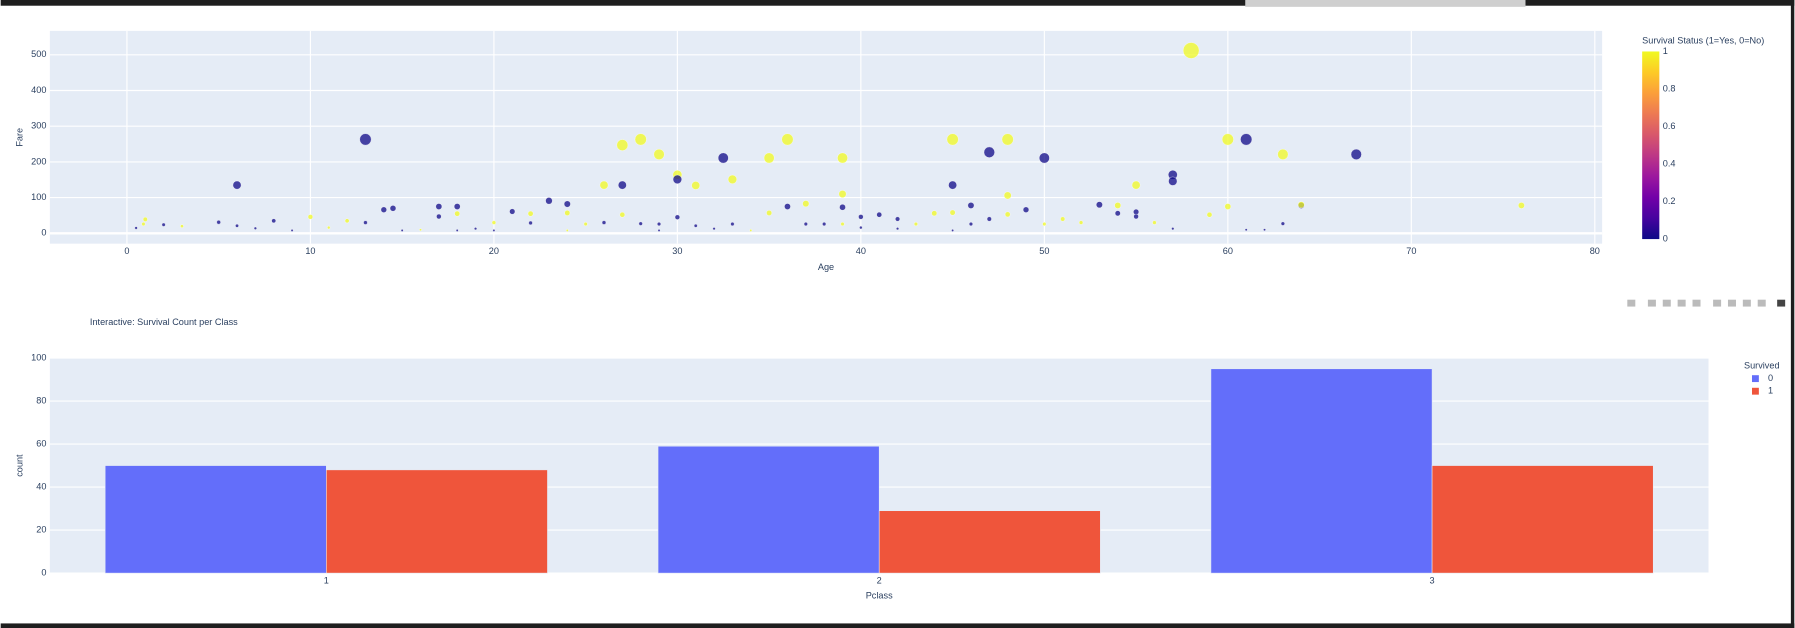  Describe the element at coordinates (494, 251) in the screenshot. I see `x-tick-label: 20` at that location.